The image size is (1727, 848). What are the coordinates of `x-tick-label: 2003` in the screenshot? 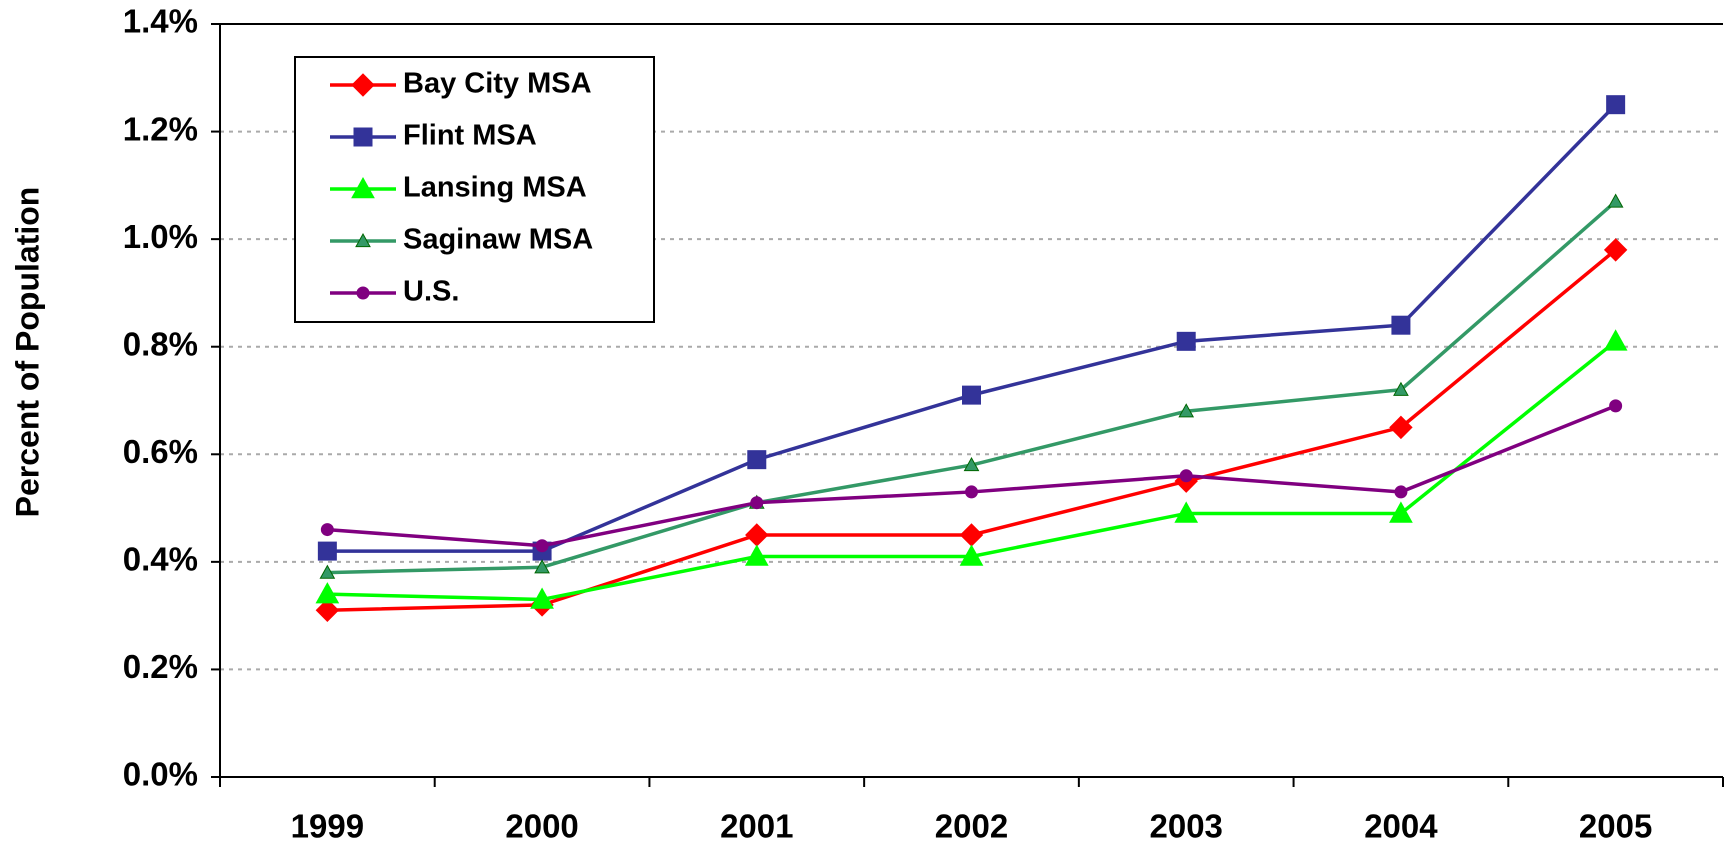 It's located at (1186, 826).